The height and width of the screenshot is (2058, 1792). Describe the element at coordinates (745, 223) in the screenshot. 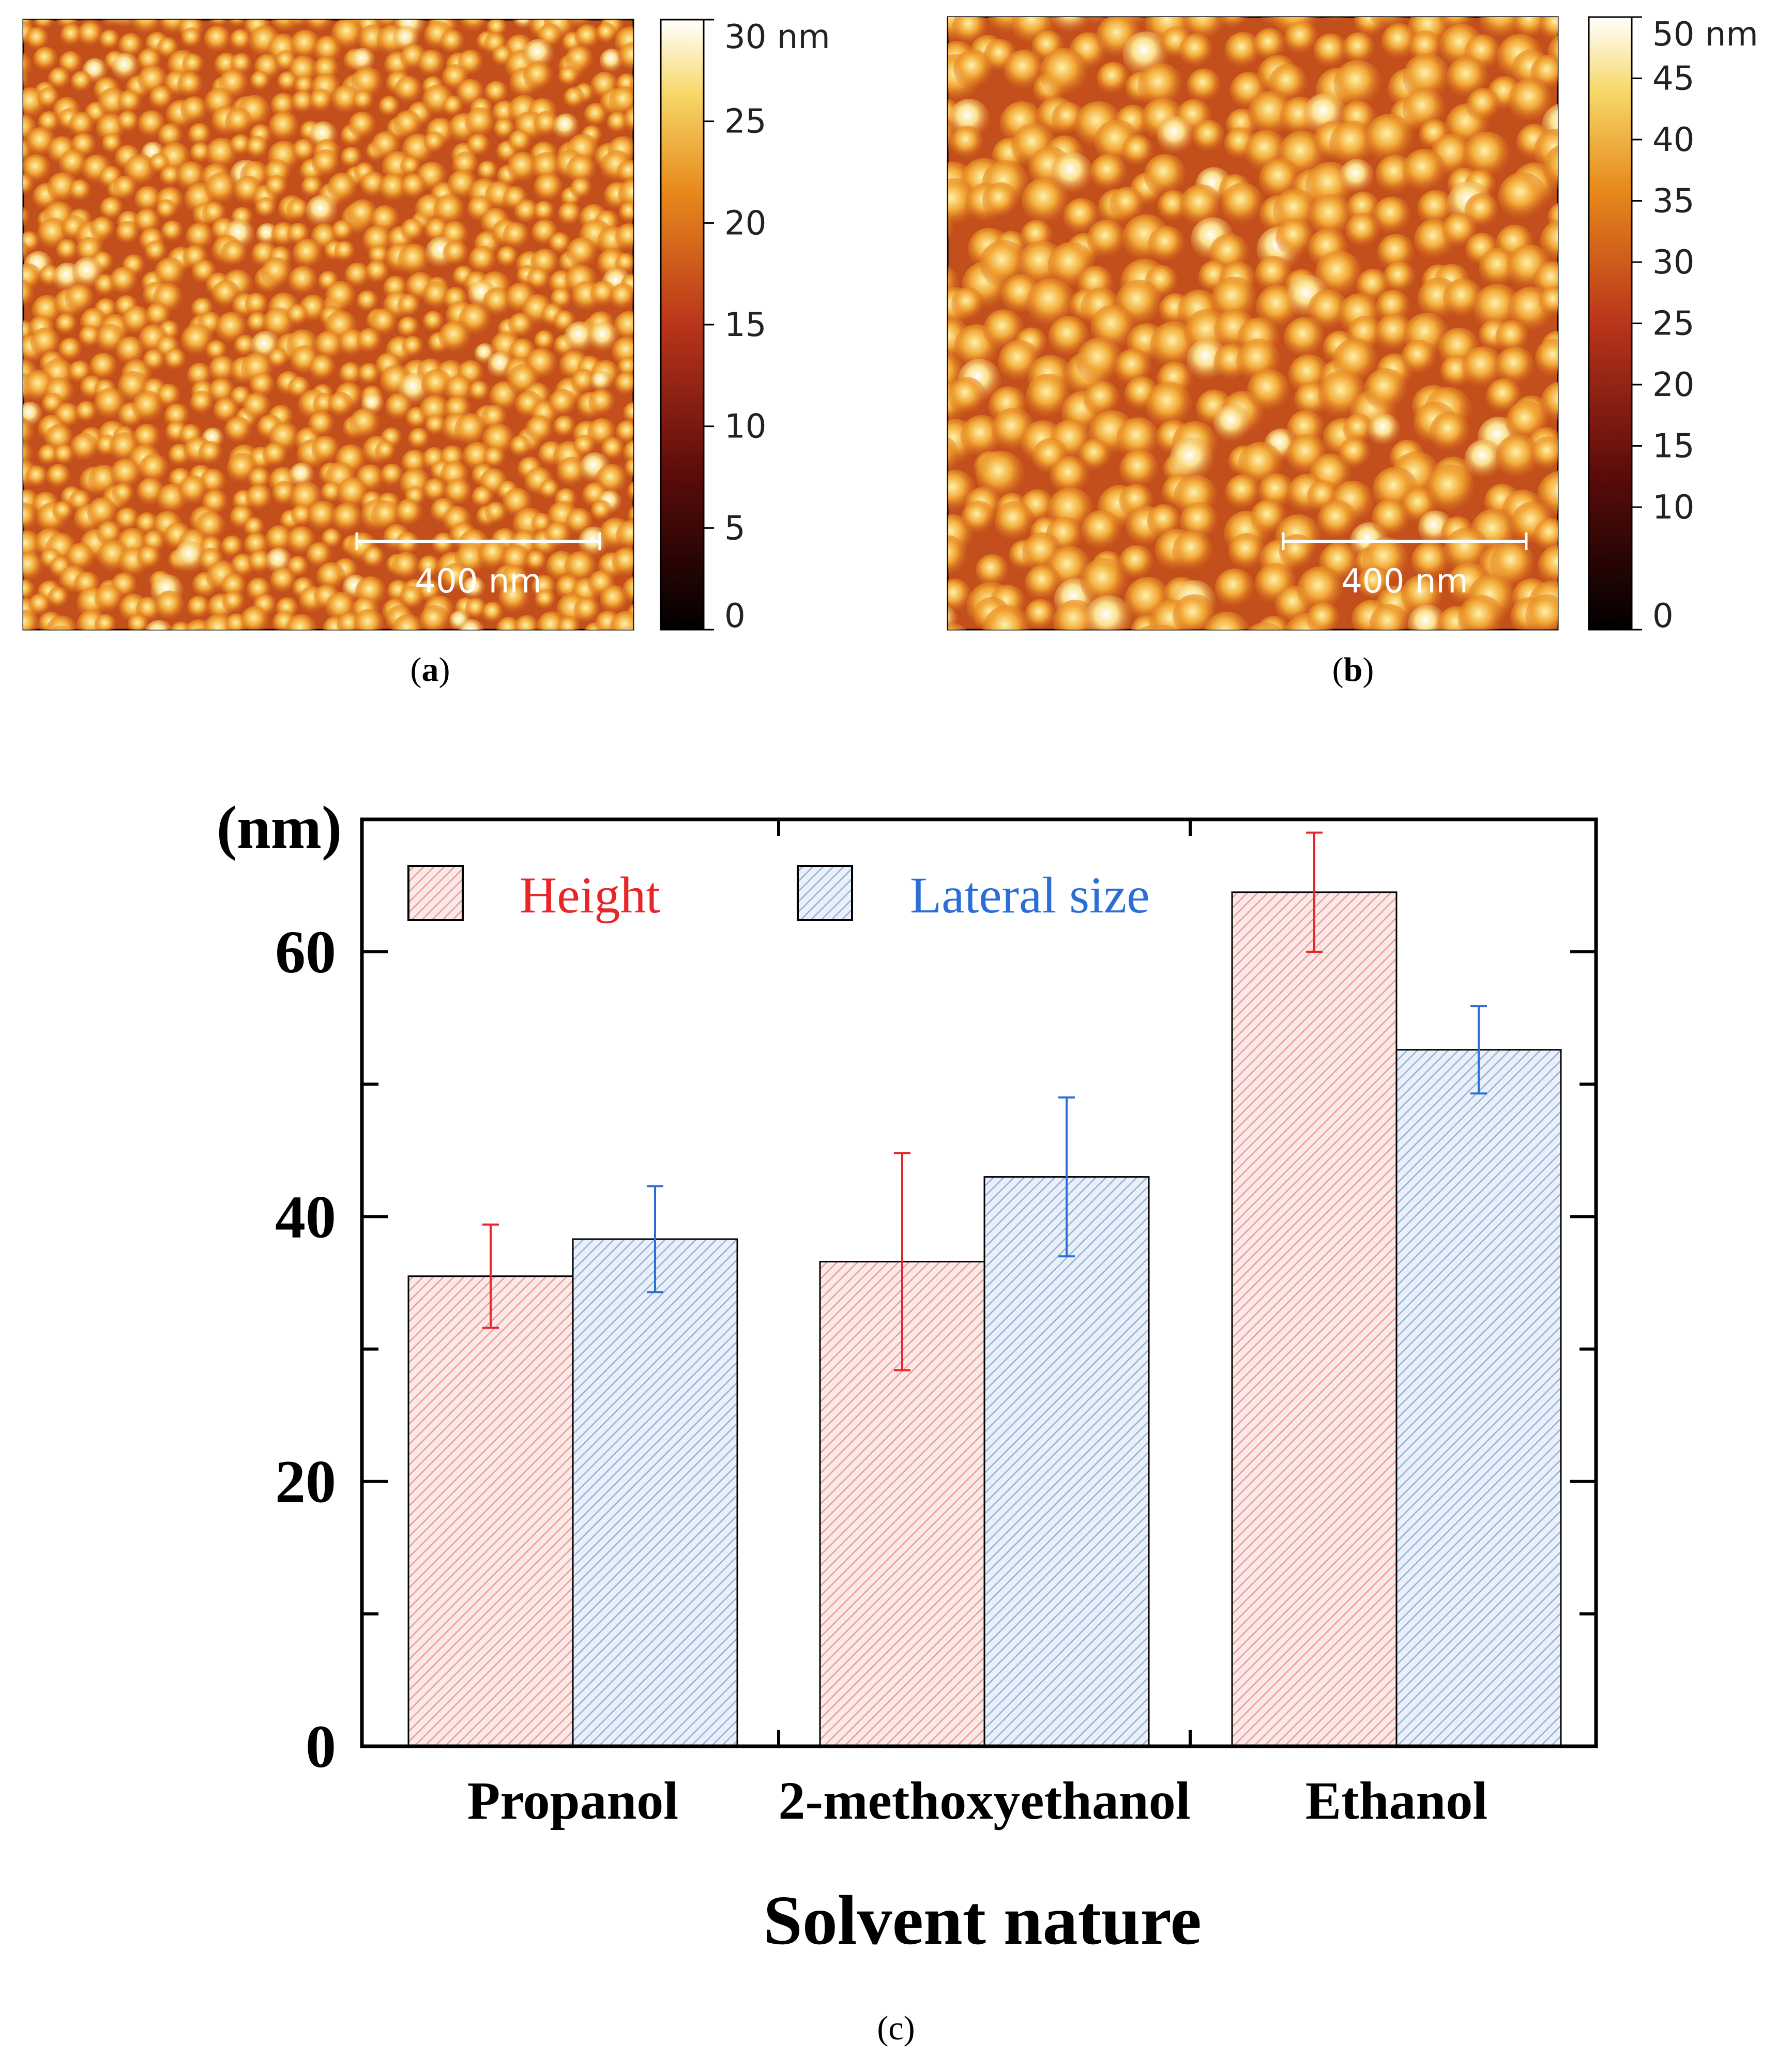

I see `colorbar-tick-label: 20` at that location.